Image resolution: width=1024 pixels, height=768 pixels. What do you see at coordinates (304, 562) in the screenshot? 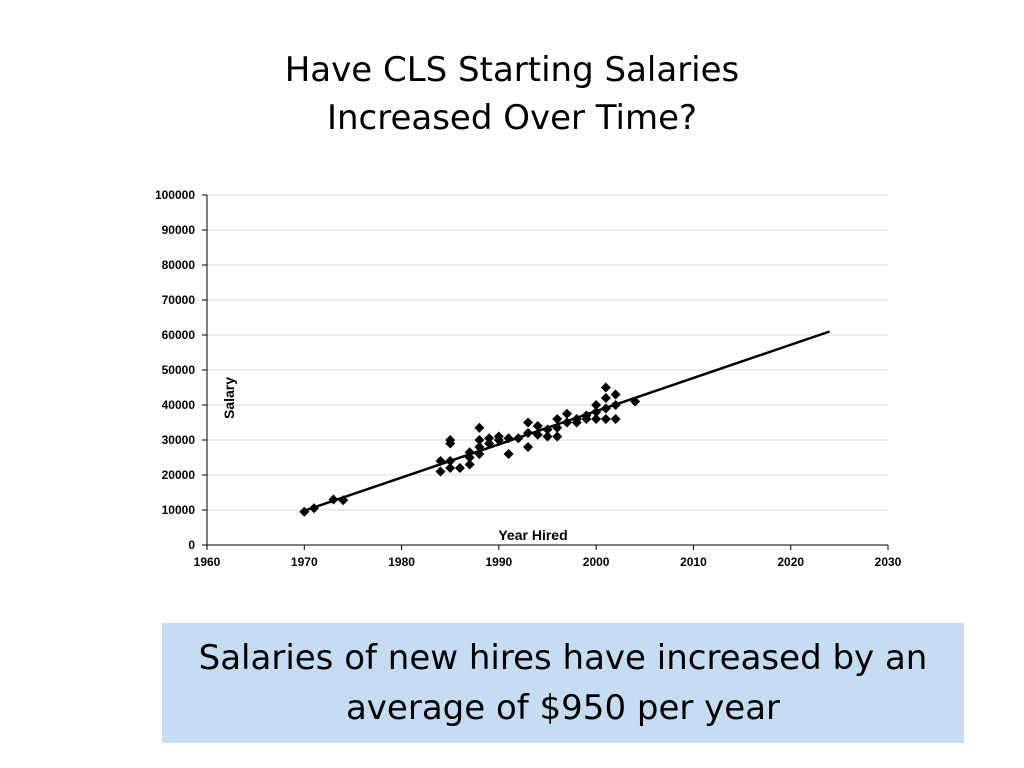
I see `x-tick-label: 1970` at bounding box center [304, 562].